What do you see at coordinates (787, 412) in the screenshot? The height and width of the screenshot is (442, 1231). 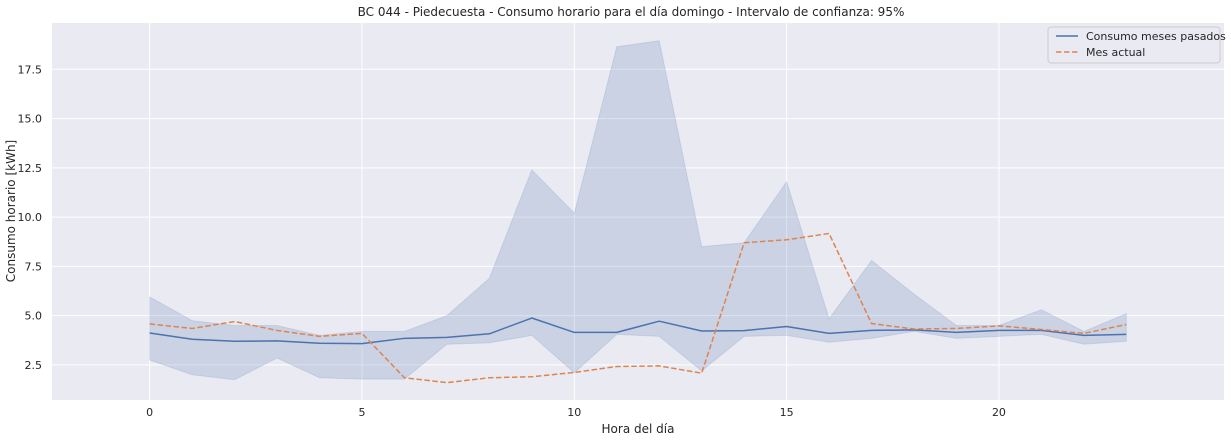 I see `x-tick-label: 15` at bounding box center [787, 412].